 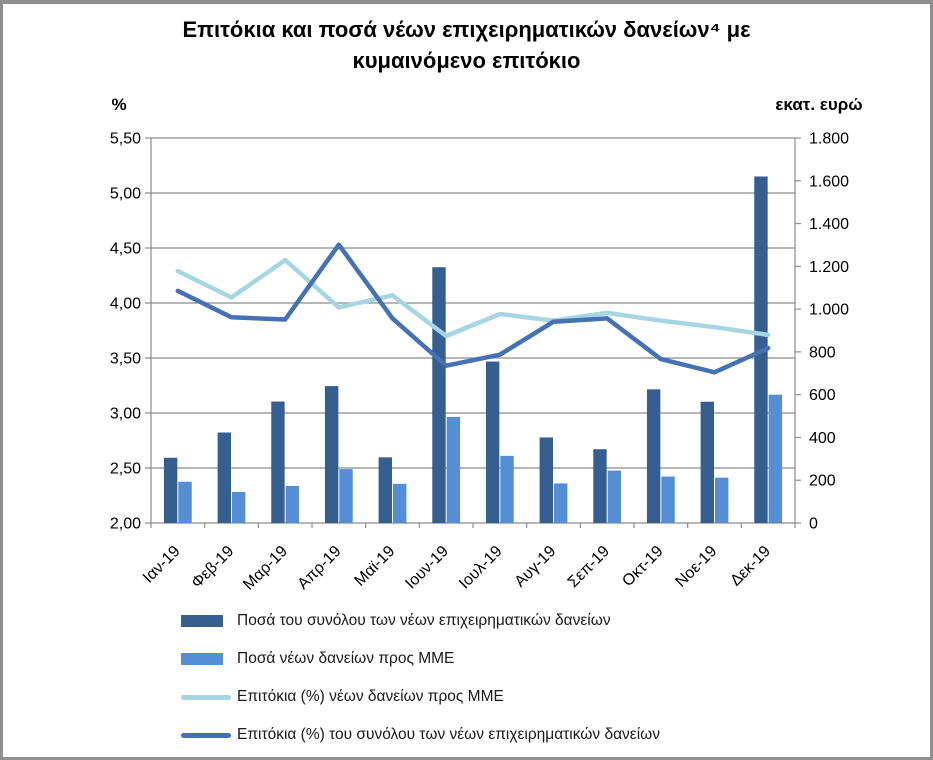 What do you see at coordinates (162, 565) in the screenshot?
I see `x-axis-category-label: Ιαν-19` at bounding box center [162, 565].